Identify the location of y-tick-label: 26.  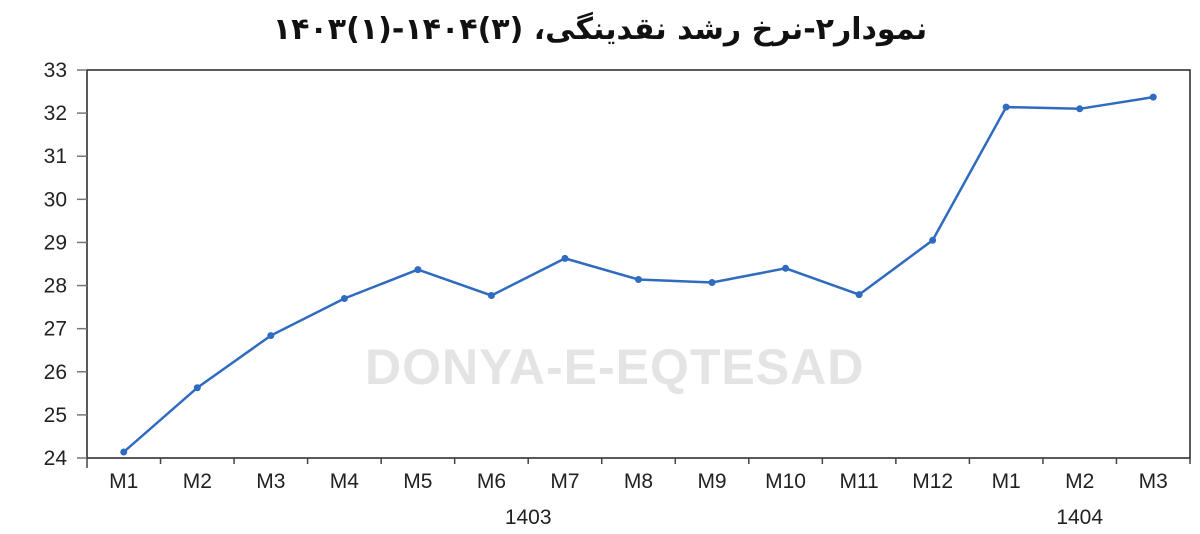
(55, 372).